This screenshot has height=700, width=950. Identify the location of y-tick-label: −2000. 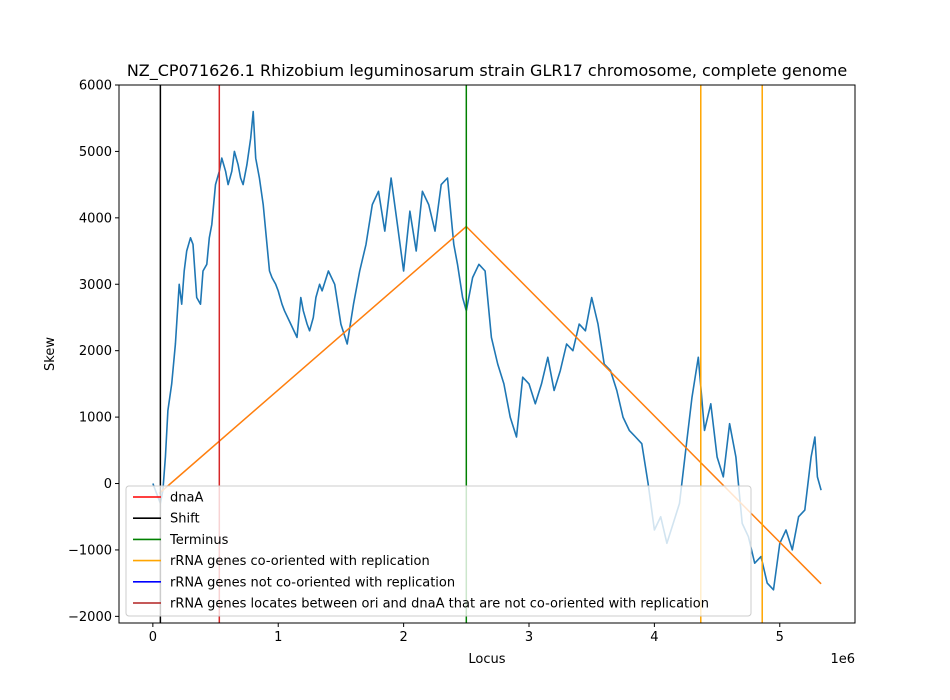
(90, 617).